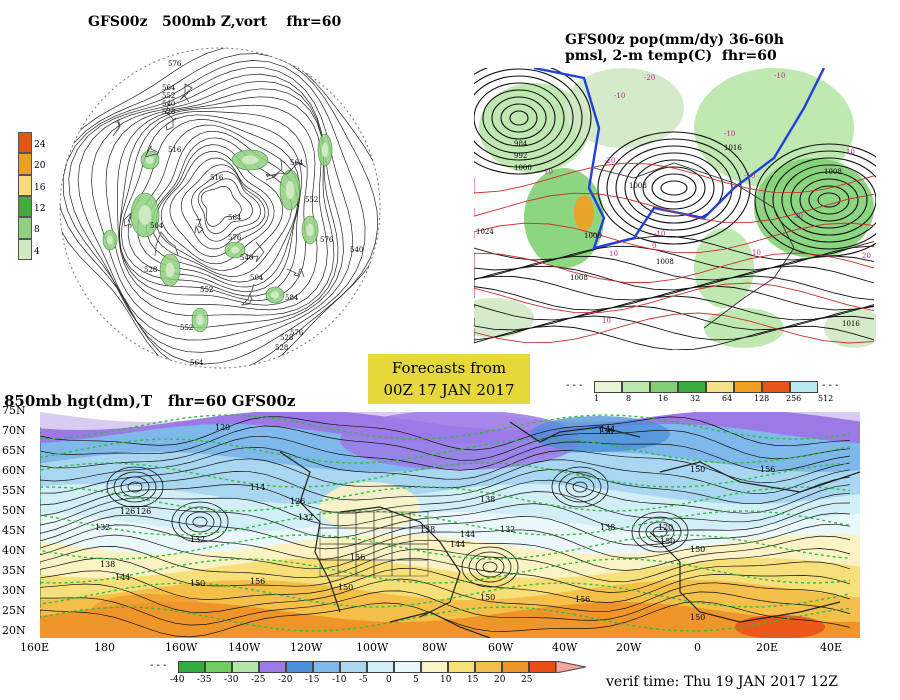 Image resolution: width=900 pixels, height=700 pixels. Describe the element at coordinates (830, 385) in the screenshot. I see `pop-colorbar-right-arrow: - - -` at that location.